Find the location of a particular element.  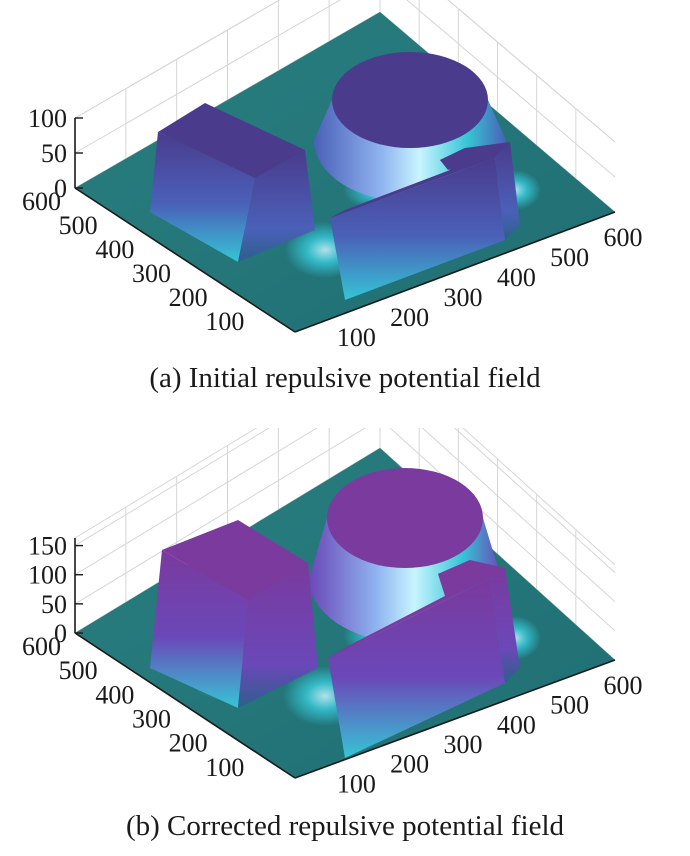

caption-a: (a) Initial repulsive potential field is located at coordinates (345, 378).